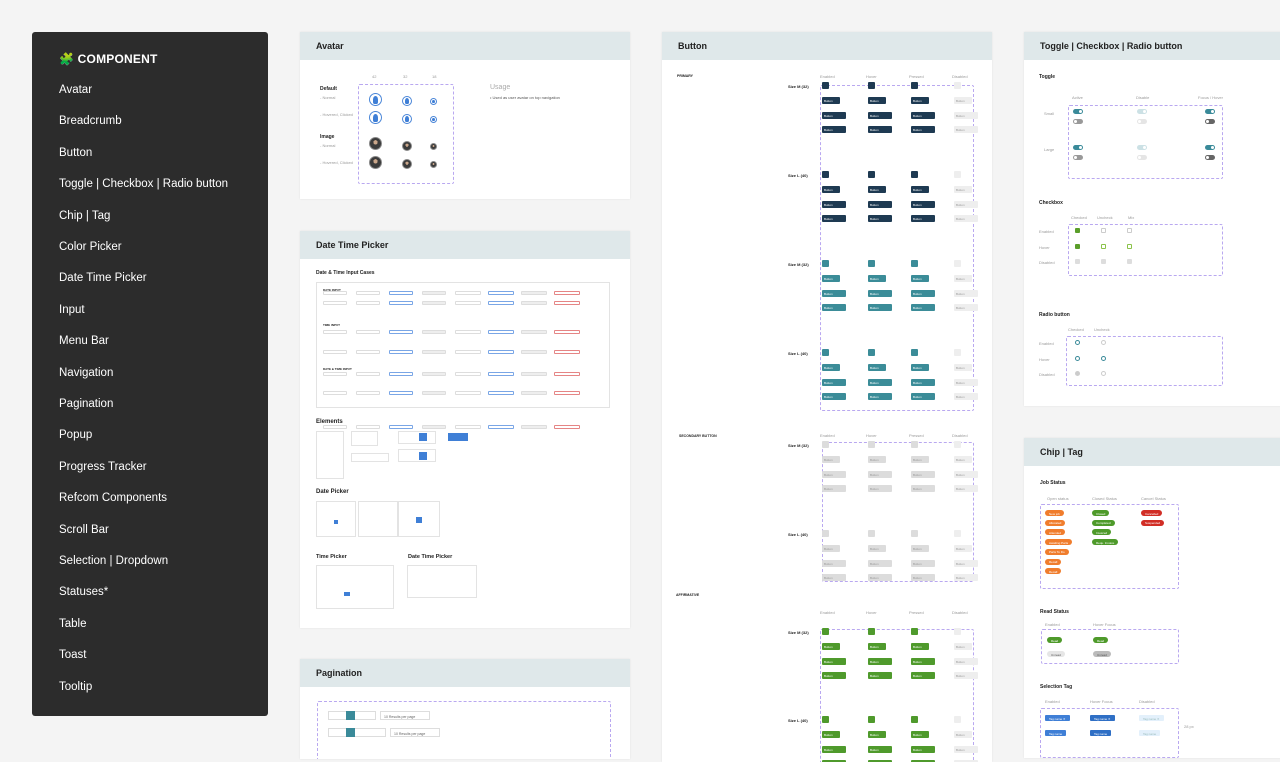 This screenshot has height=762, width=1280. Describe the element at coordinates (76, 686) in the screenshot. I see `sidebar-item-tooltip: Tooltip` at that location.